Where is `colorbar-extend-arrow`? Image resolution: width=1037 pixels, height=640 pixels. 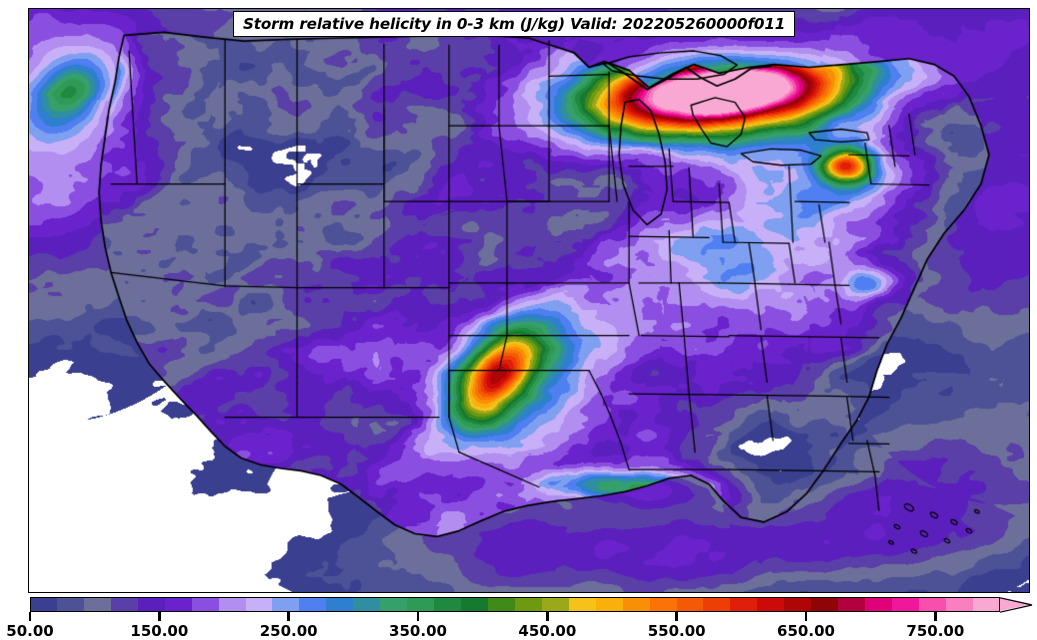 colorbar-extend-arrow is located at coordinates (1016, 604).